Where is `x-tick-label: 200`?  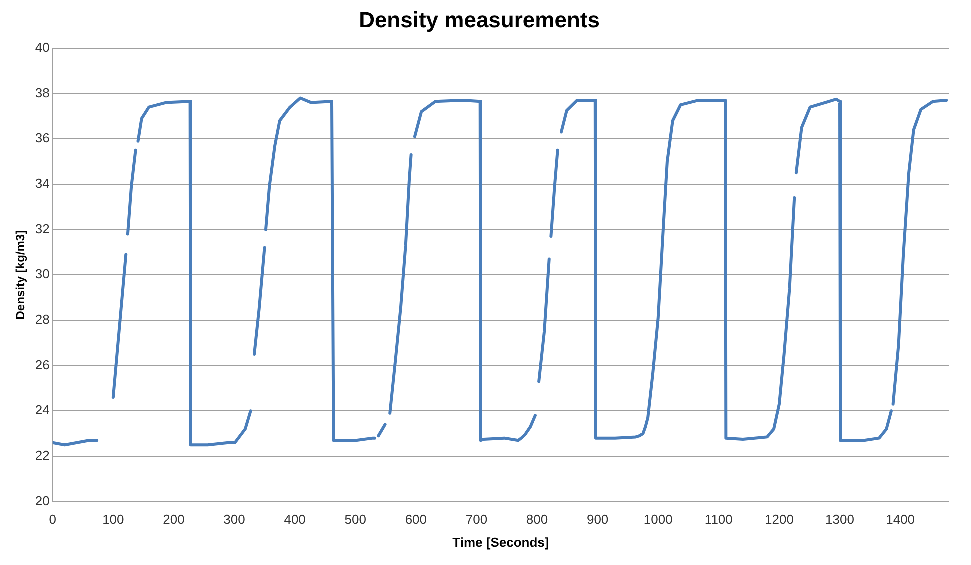
x-tick-label: 200 is located at coordinates (174, 520).